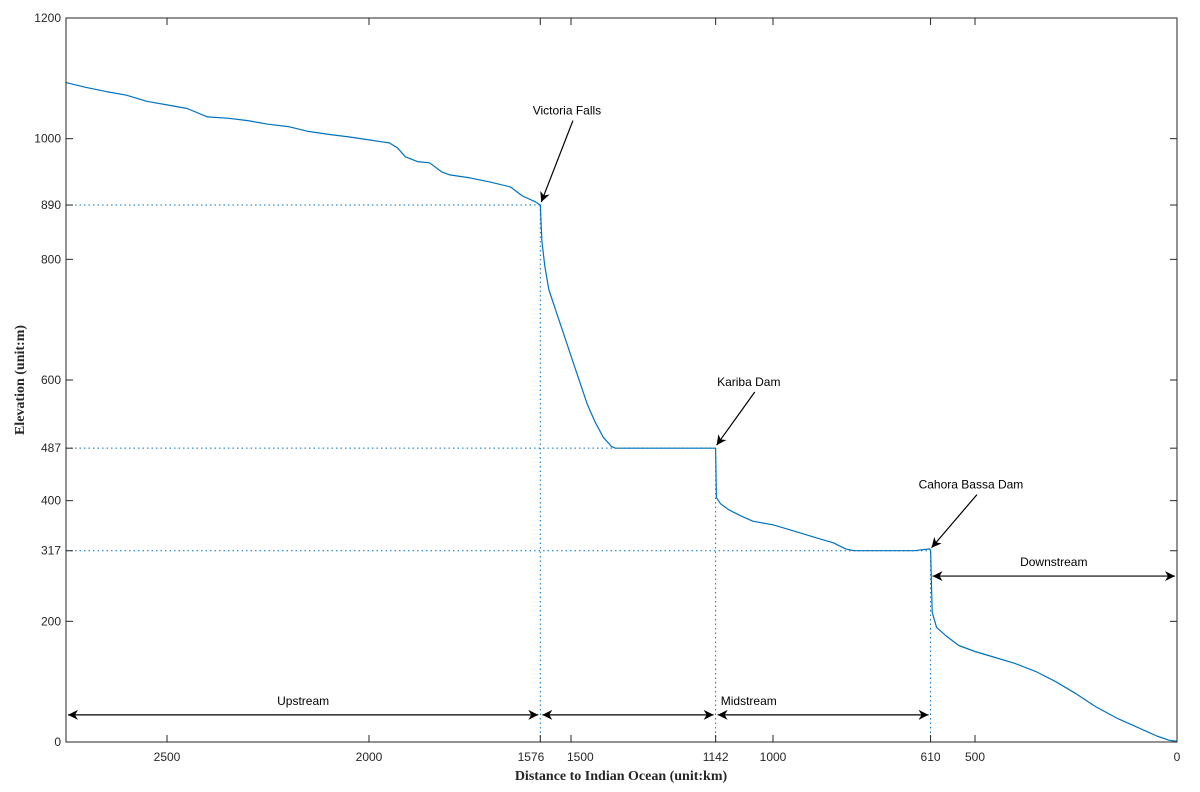 The height and width of the screenshot is (792, 1200). What do you see at coordinates (1053, 562) in the screenshot?
I see `segment-label-downstream: Downstream` at bounding box center [1053, 562].